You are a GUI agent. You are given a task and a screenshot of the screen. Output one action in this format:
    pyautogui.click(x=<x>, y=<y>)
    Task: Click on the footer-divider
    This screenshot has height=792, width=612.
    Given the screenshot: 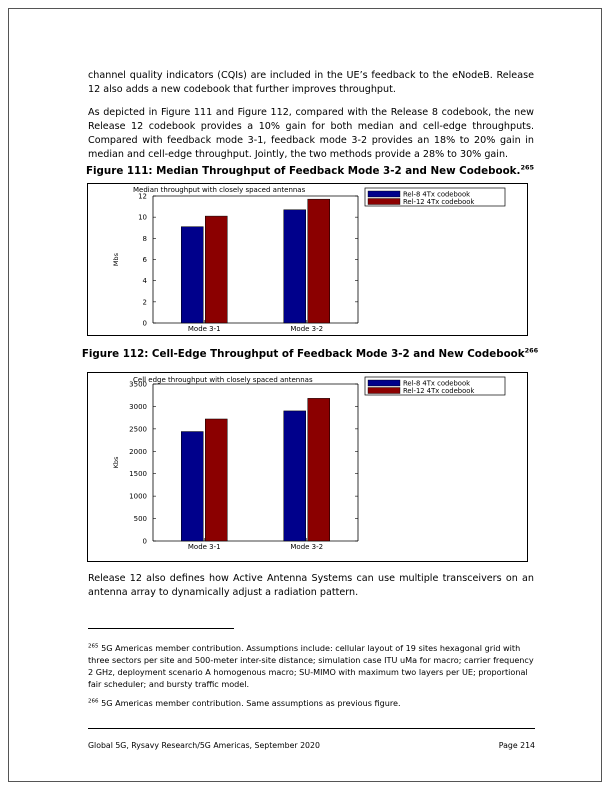 What is the action you would take?
    pyautogui.click(x=311, y=728)
    